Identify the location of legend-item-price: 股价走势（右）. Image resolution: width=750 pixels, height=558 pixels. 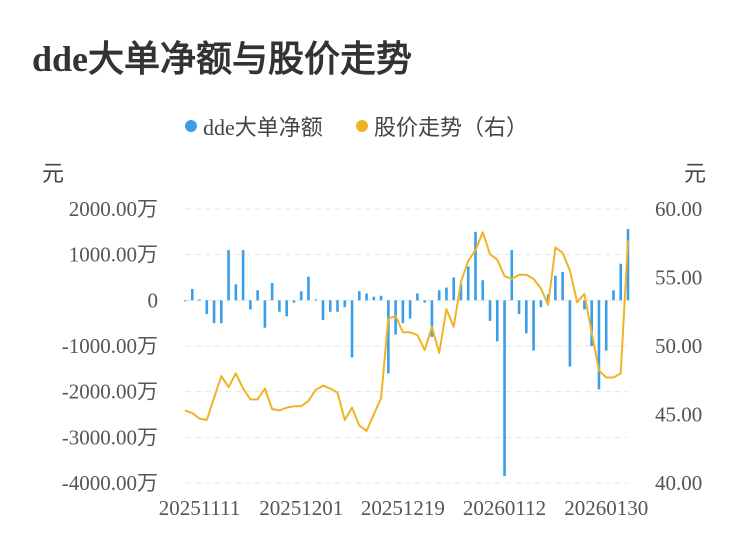
(442, 126).